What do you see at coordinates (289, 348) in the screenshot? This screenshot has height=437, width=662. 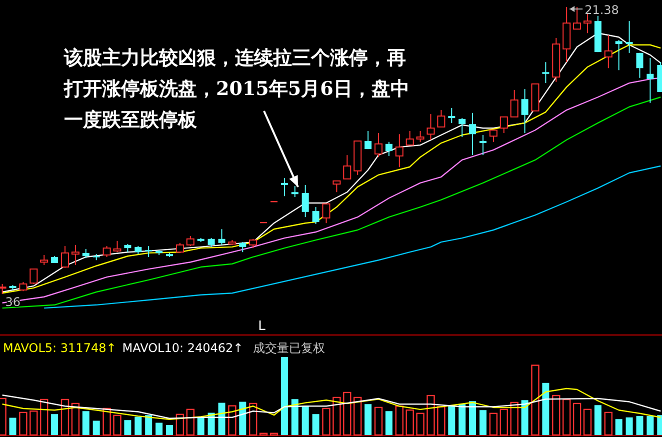 I see `text: 成交量已复权` at bounding box center [289, 348].